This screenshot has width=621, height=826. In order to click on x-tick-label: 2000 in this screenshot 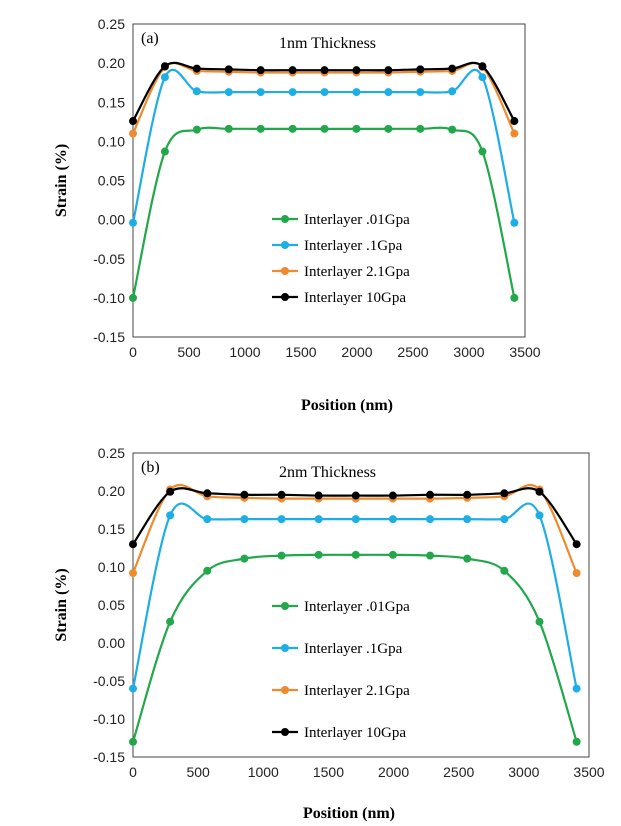, I will do `click(356, 352)`.